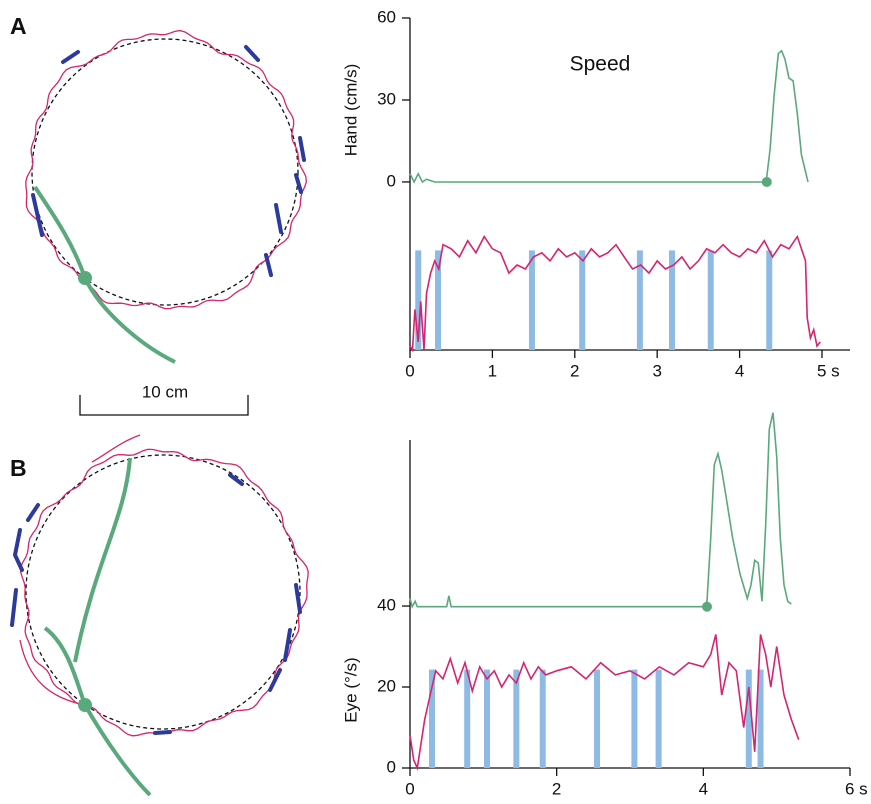 This screenshot has height=804, width=871. Describe the element at coordinates (386, 98) in the screenshot. I see `y-tick-label: 30` at that location.